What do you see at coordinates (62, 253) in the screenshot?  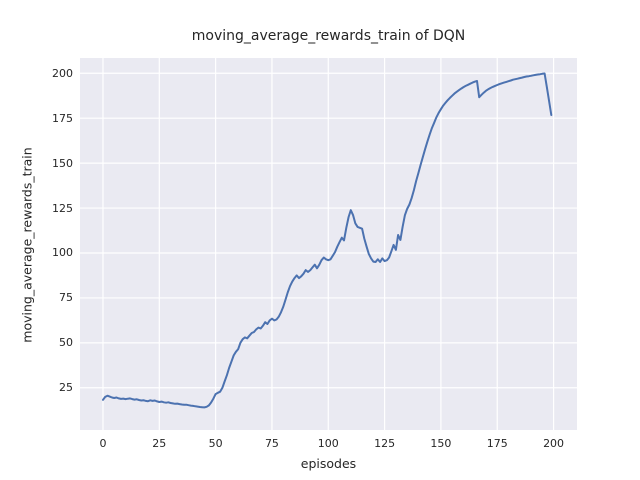 I see `y-tick-label: 100` at bounding box center [62, 253].